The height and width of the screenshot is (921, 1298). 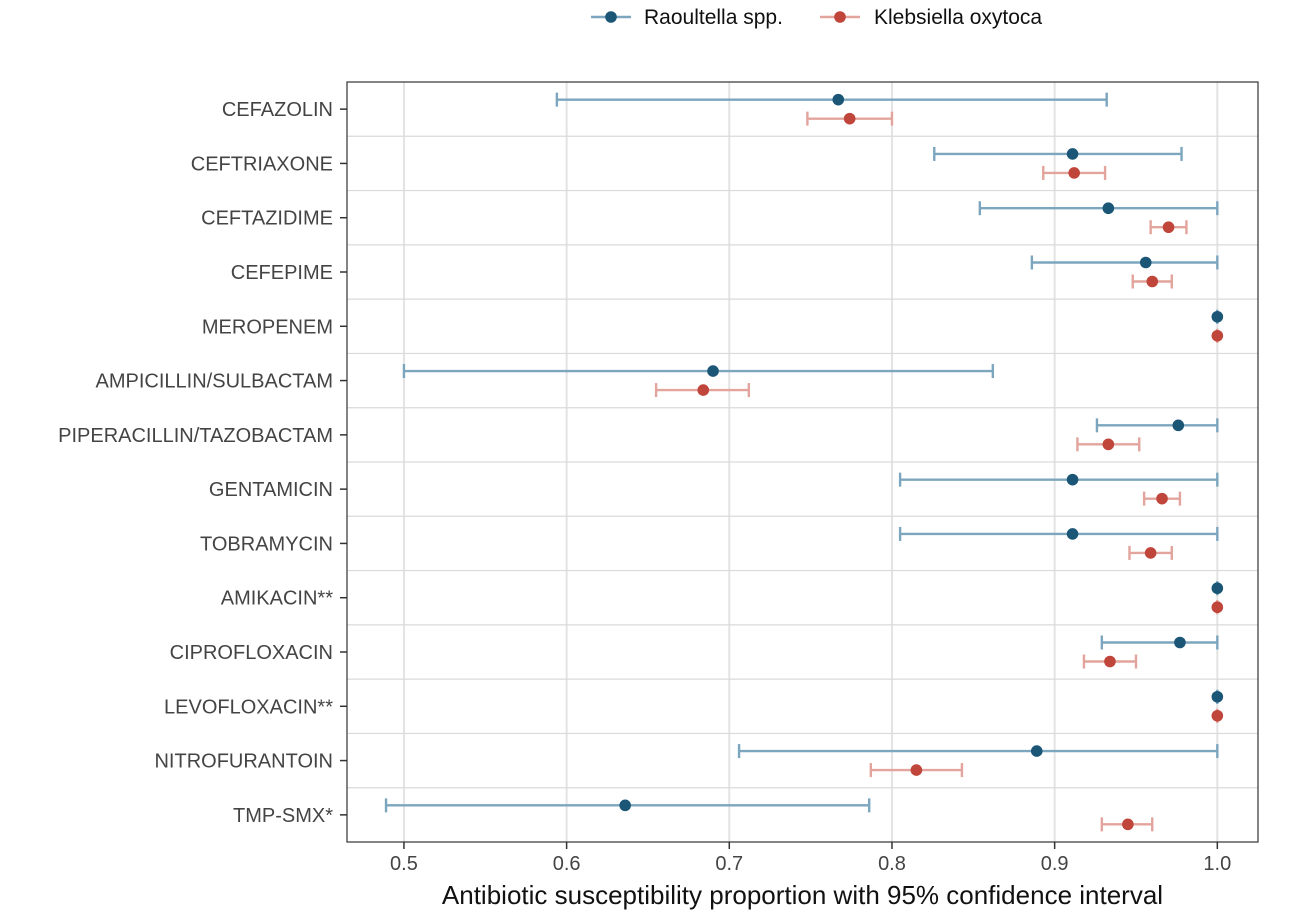 I want to click on y-tick-label: CIPROFLOXACIN, so click(x=251, y=653).